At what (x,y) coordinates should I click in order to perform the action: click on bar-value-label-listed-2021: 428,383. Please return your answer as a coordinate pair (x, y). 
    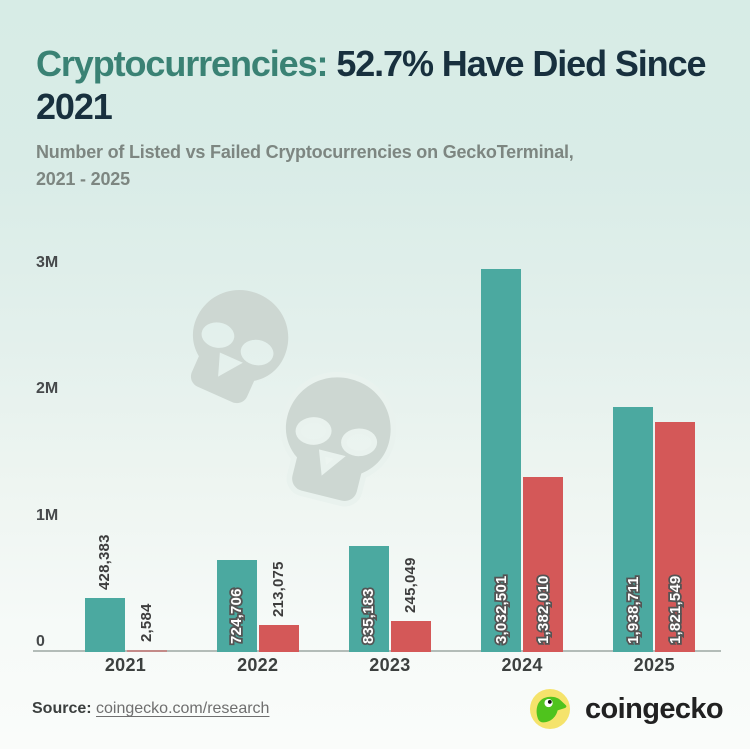
    Looking at the image, I should click on (104, 562).